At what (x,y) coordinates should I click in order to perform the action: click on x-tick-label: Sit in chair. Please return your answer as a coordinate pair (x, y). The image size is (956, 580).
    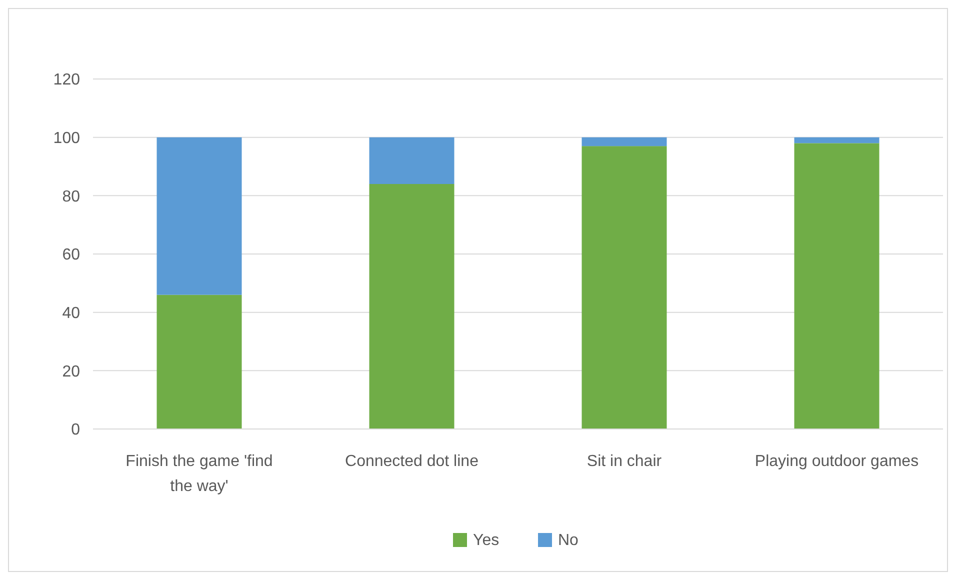
    Looking at the image, I should click on (624, 461).